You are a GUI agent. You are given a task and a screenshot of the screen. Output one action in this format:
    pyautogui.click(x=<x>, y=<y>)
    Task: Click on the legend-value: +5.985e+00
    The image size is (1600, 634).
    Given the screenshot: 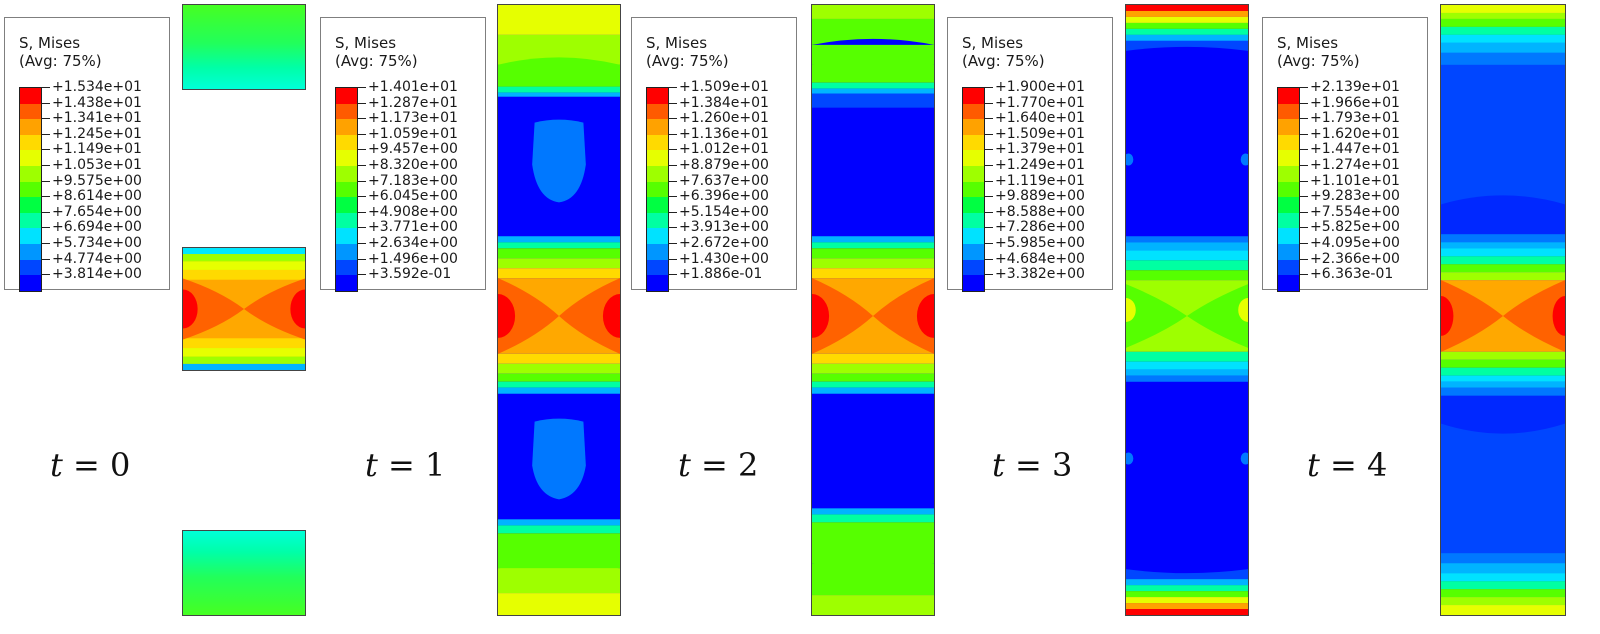 What is the action you would take?
    pyautogui.click(x=1040, y=243)
    